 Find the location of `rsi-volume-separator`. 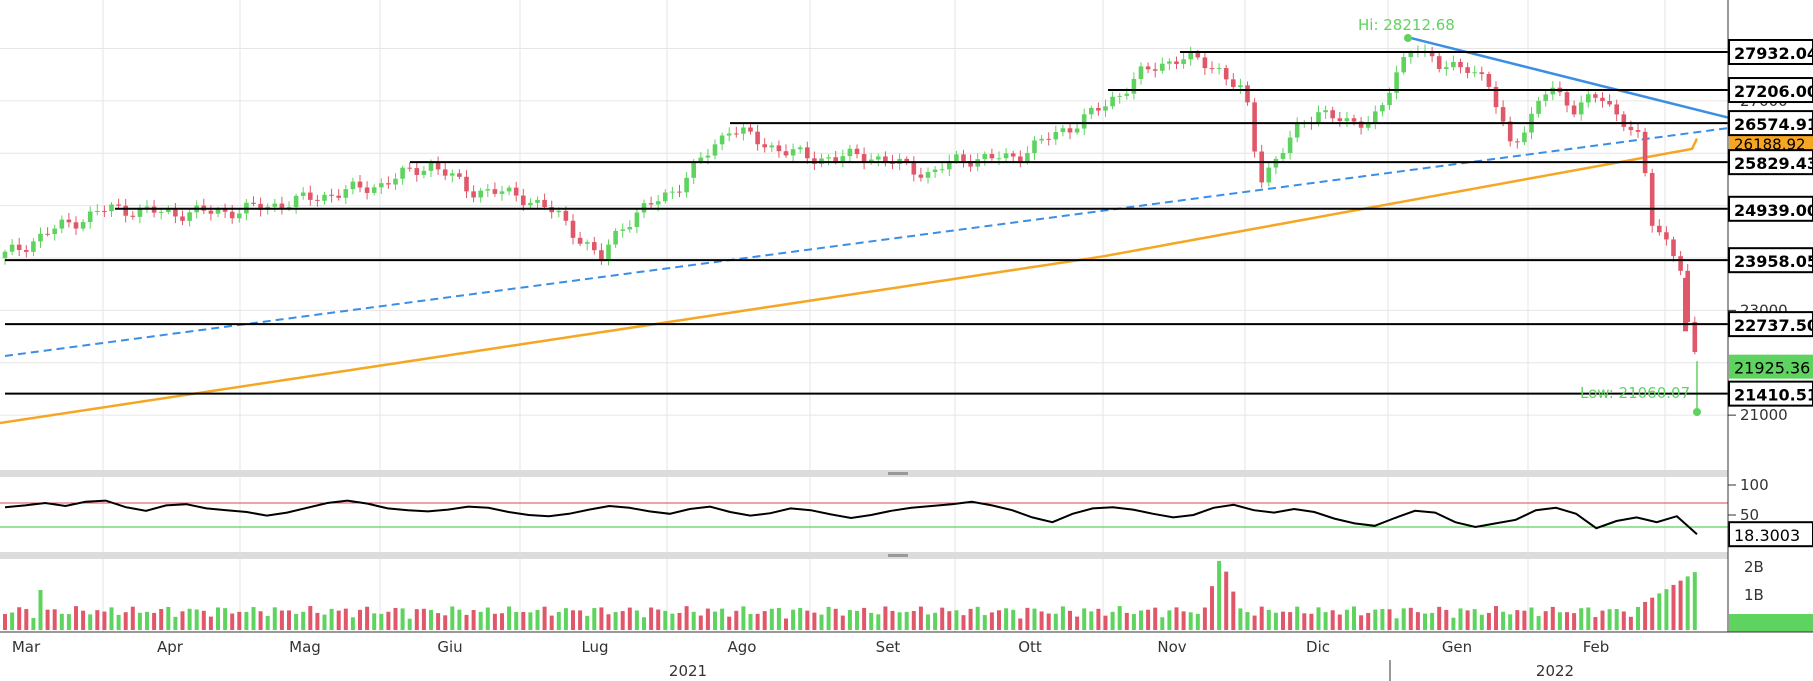

rsi-volume-separator is located at coordinates (864, 555).